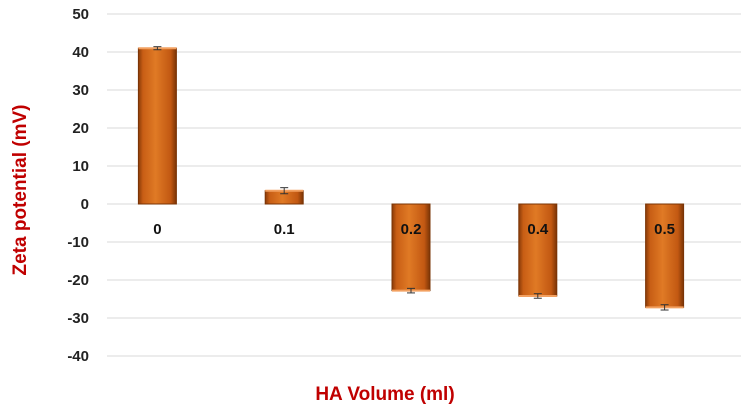 Image resolution: width=749 pixels, height=414 pixels. I want to click on y-tick-label: 30, so click(80, 90).